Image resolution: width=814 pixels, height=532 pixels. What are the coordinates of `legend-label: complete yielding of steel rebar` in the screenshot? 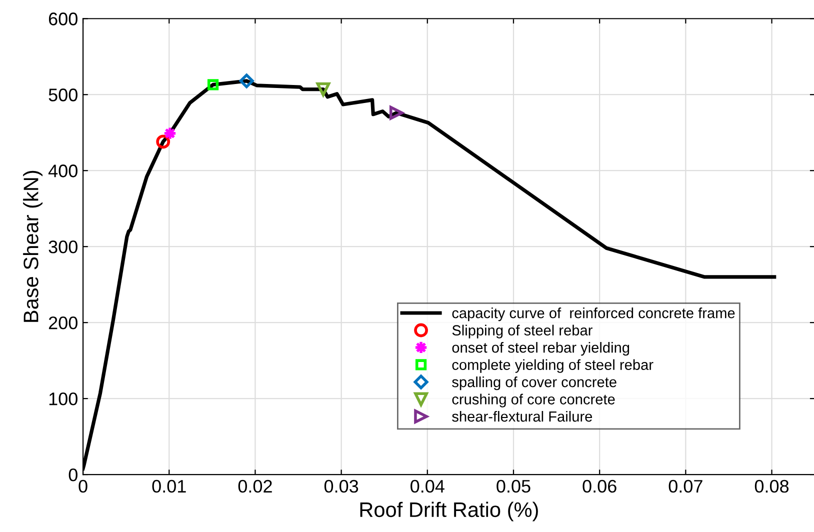 It's located at (553, 366).